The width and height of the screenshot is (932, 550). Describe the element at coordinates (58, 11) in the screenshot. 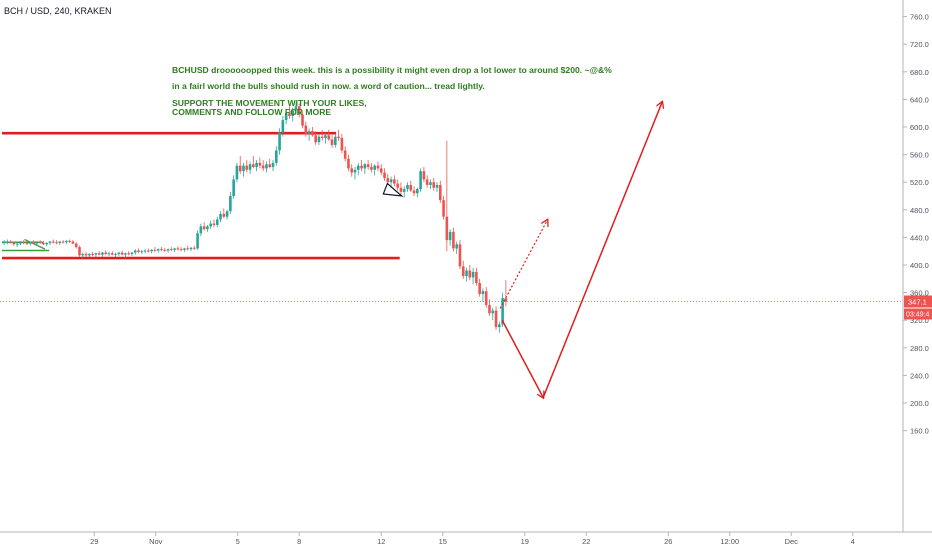

I see `chart-title: BCH / USD, 240, KRAKEN` at that location.